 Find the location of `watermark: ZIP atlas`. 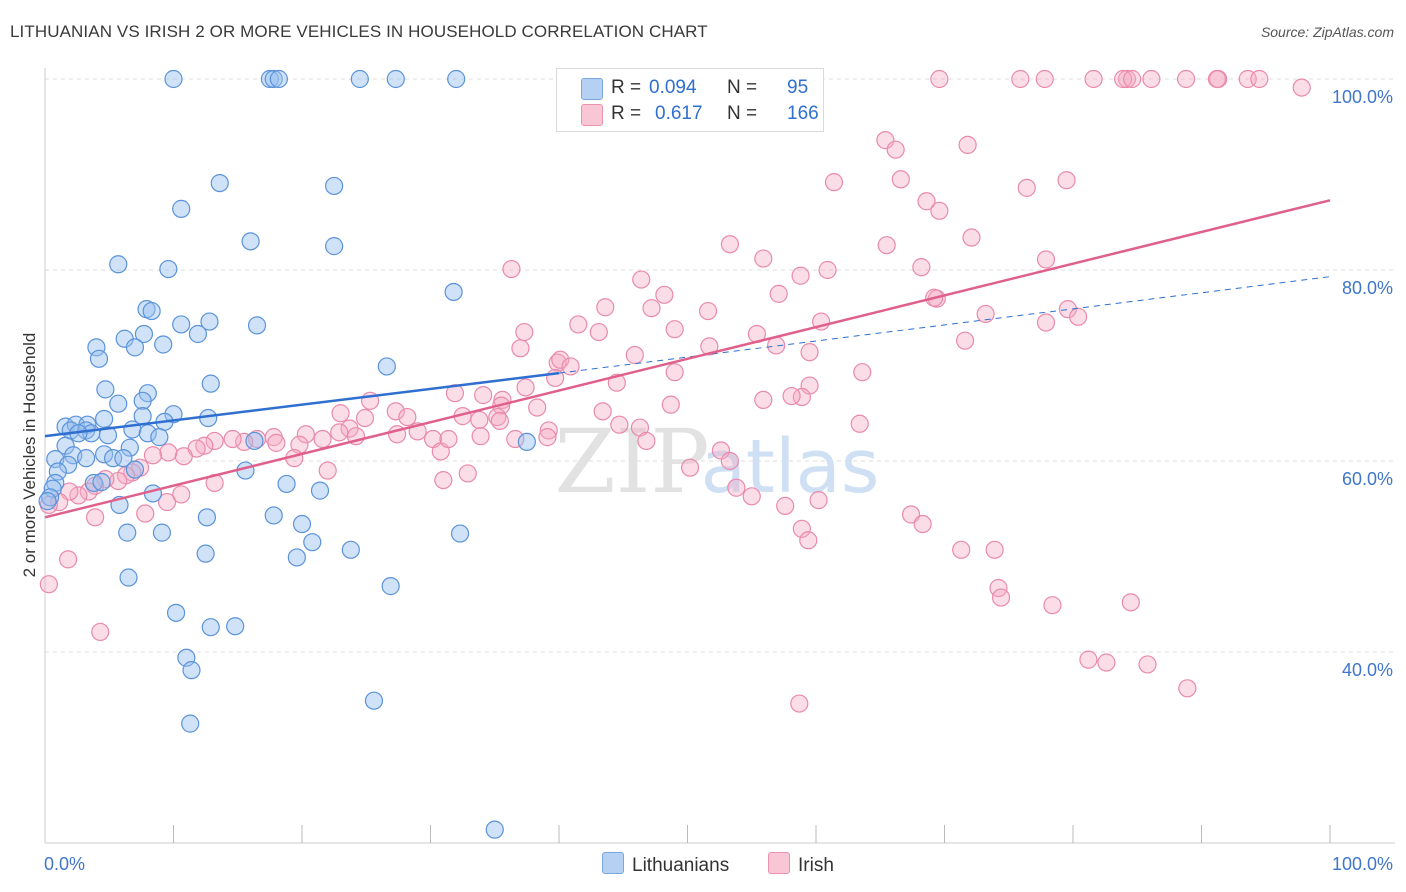

watermark: ZIP atlas is located at coordinates (716, 461).